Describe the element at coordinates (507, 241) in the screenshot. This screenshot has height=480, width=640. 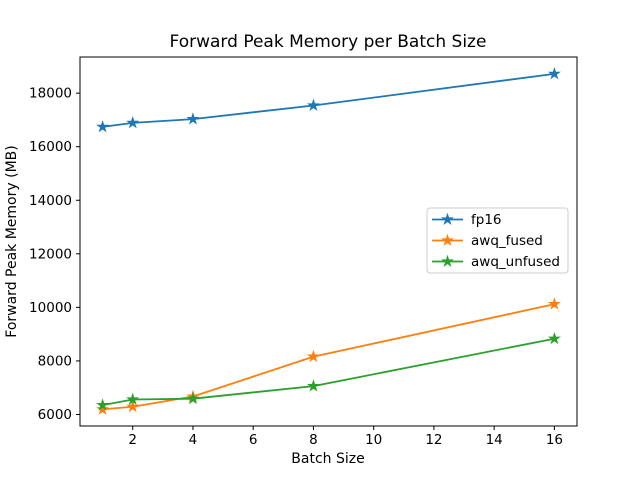
I see `legend-label-awq_fused: awq_fused` at that location.